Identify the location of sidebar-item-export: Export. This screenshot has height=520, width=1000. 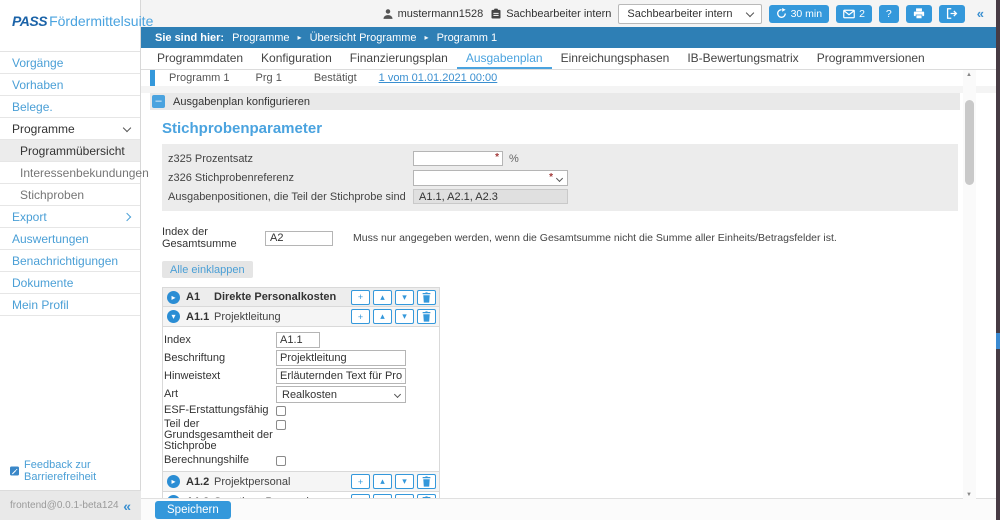
(70, 217).